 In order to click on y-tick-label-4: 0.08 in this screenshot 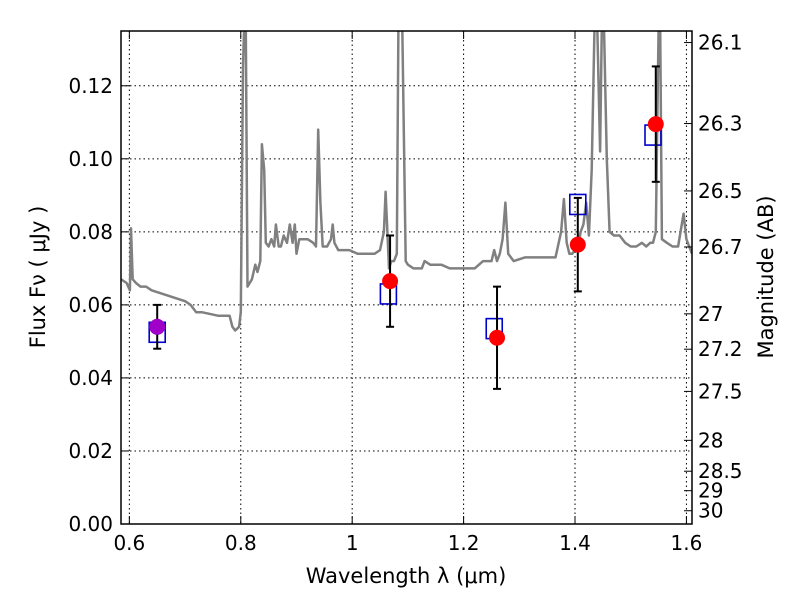, I will do `click(90, 232)`.